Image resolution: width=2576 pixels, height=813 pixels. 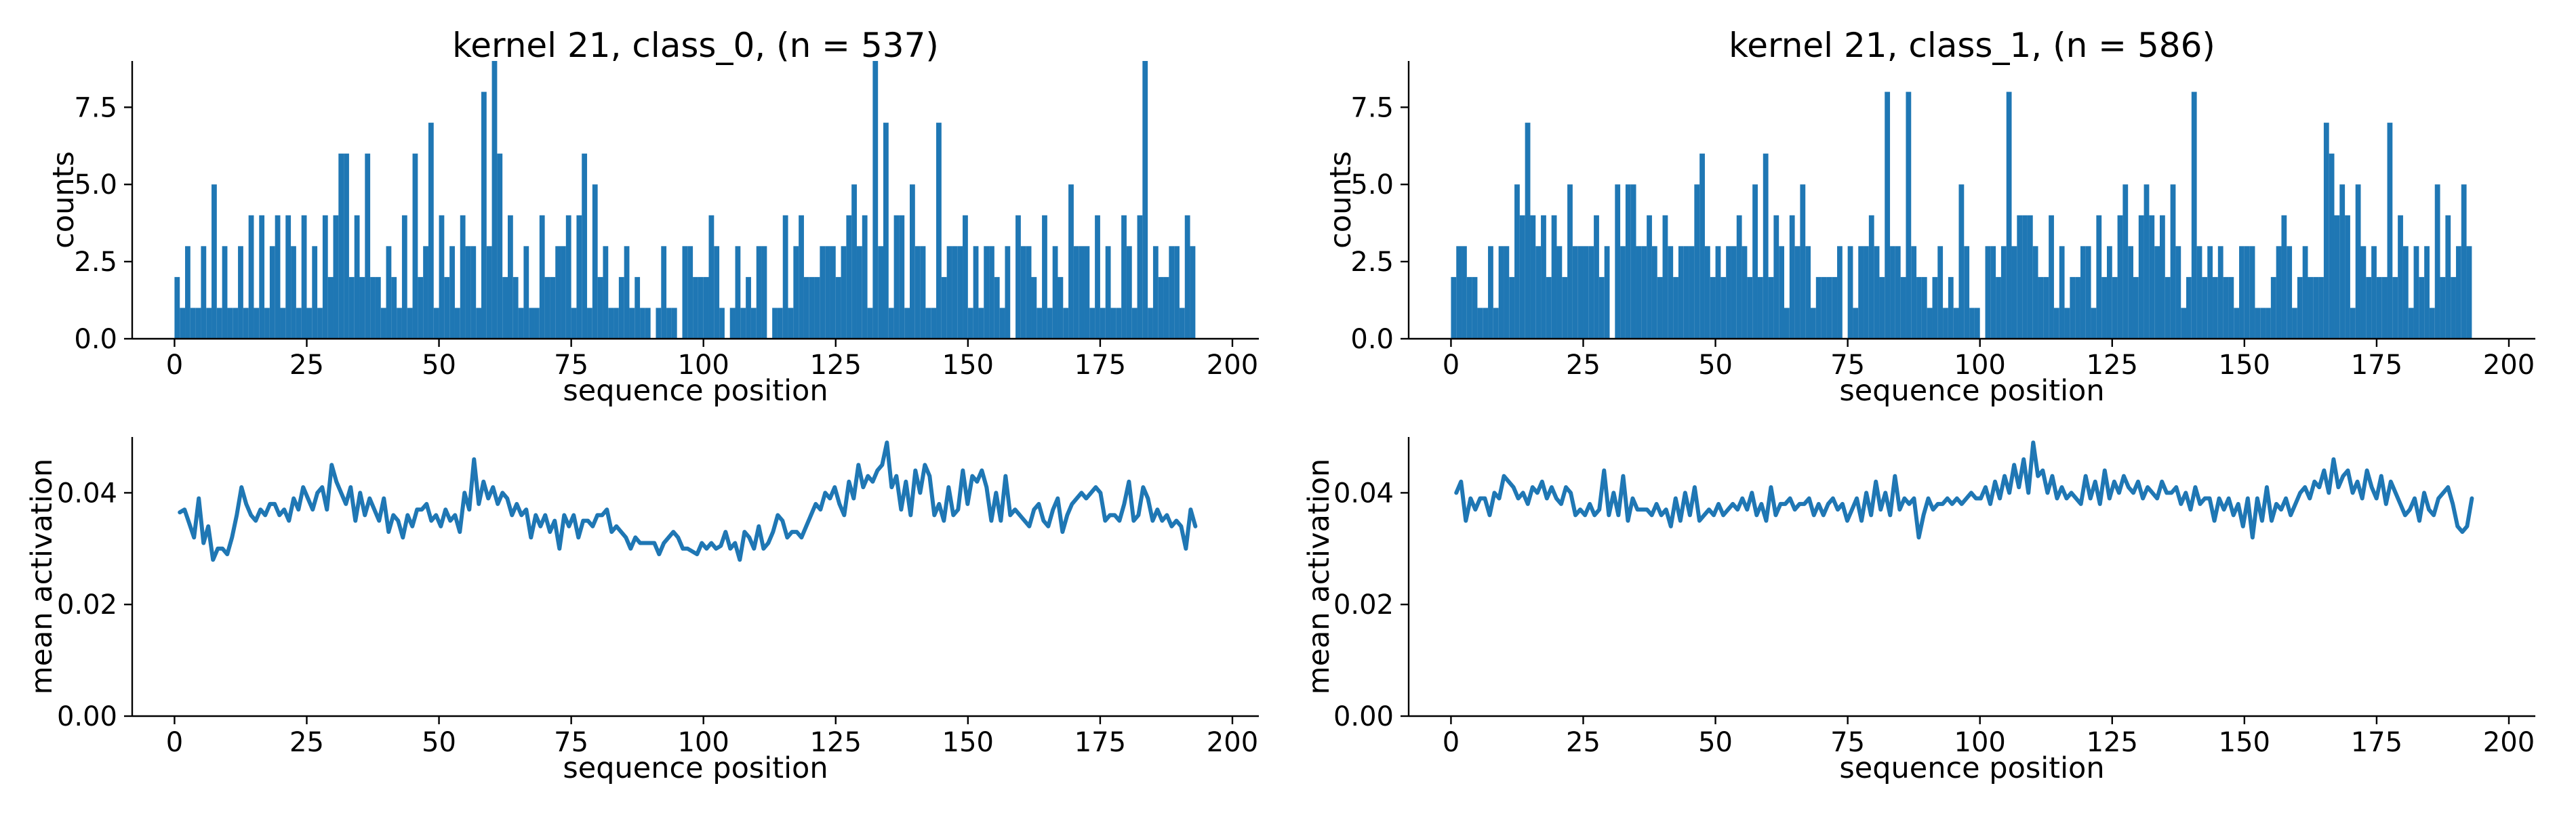 I want to click on histogram-class1-x-tick-label: 100, so click(x=1980, y=365).